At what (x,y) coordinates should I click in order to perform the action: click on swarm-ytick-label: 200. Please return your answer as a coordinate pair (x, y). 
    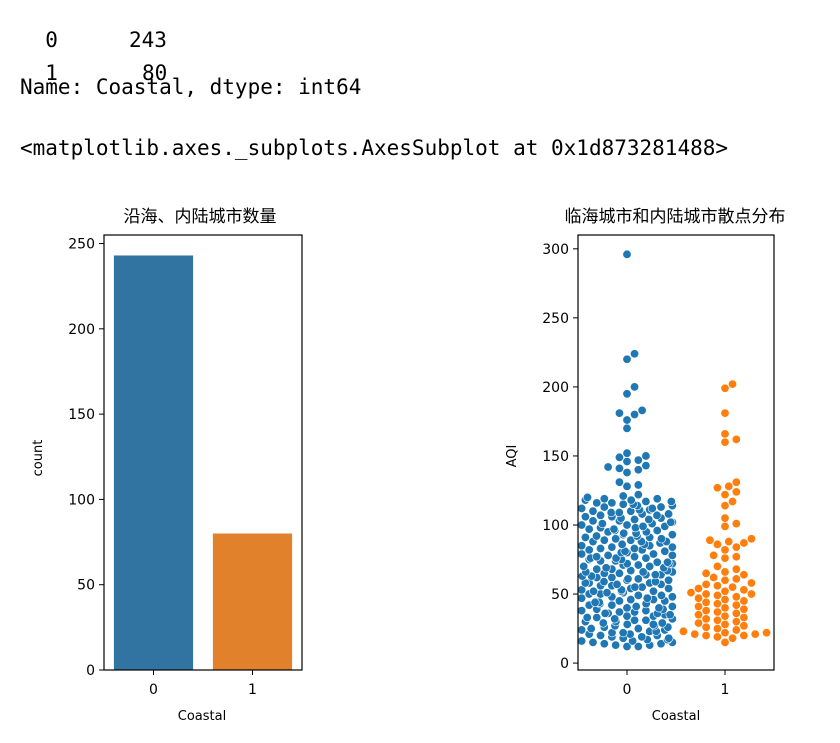
    Looking at the image, I should click on (555, 388).